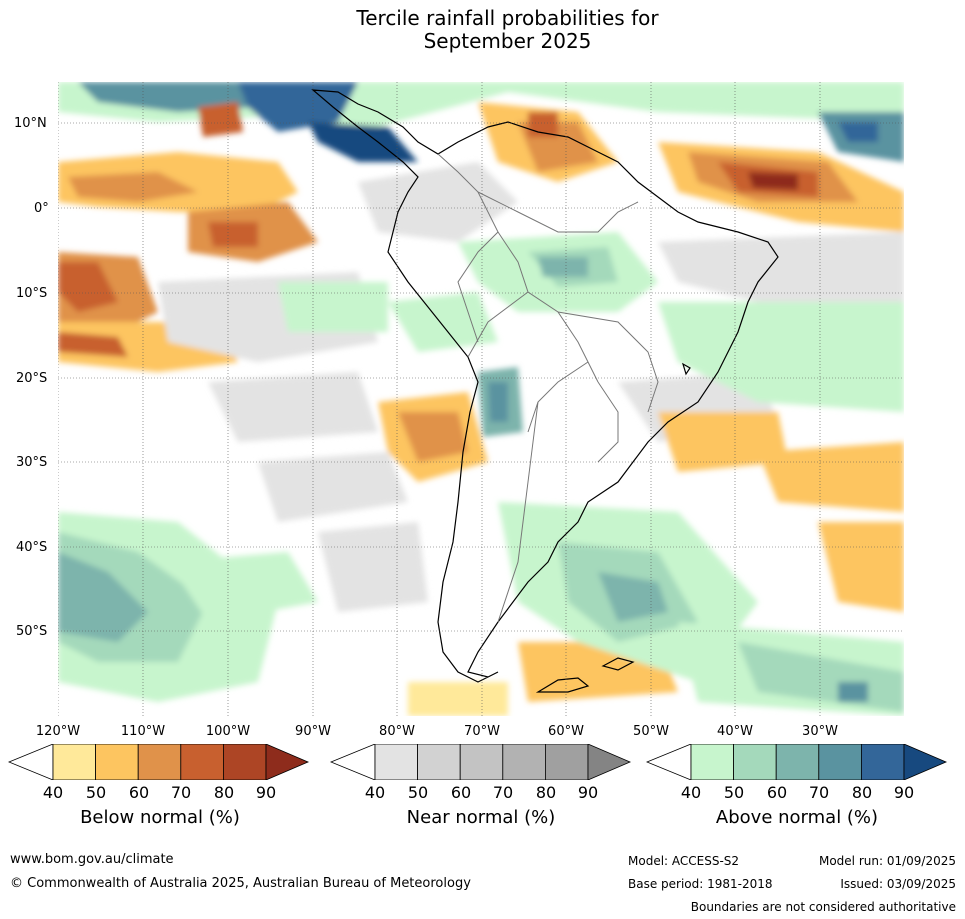 This screenshot has width=965, height=919. Describe the element at coordinates (887, 861) in the screenshot. I see `model-run-date: Model run: 01/09/2025` at that location.